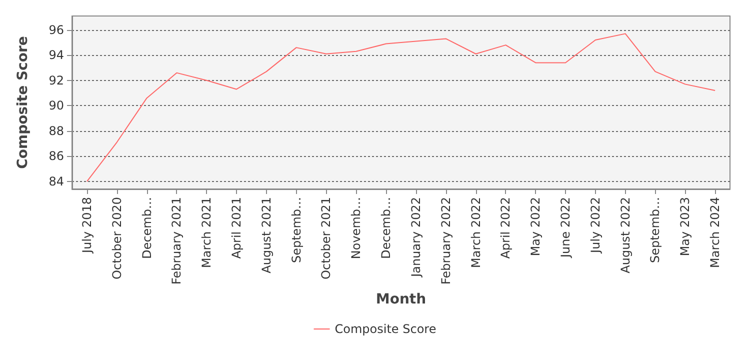  I want to click on x-tick-label: August 2021, so click(266, 235).